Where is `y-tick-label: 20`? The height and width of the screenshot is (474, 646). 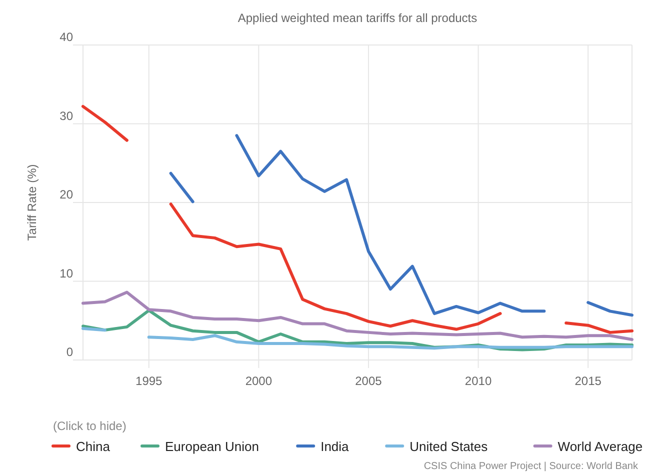 y-tick-label: 20 is located at coordinates (67, 195).